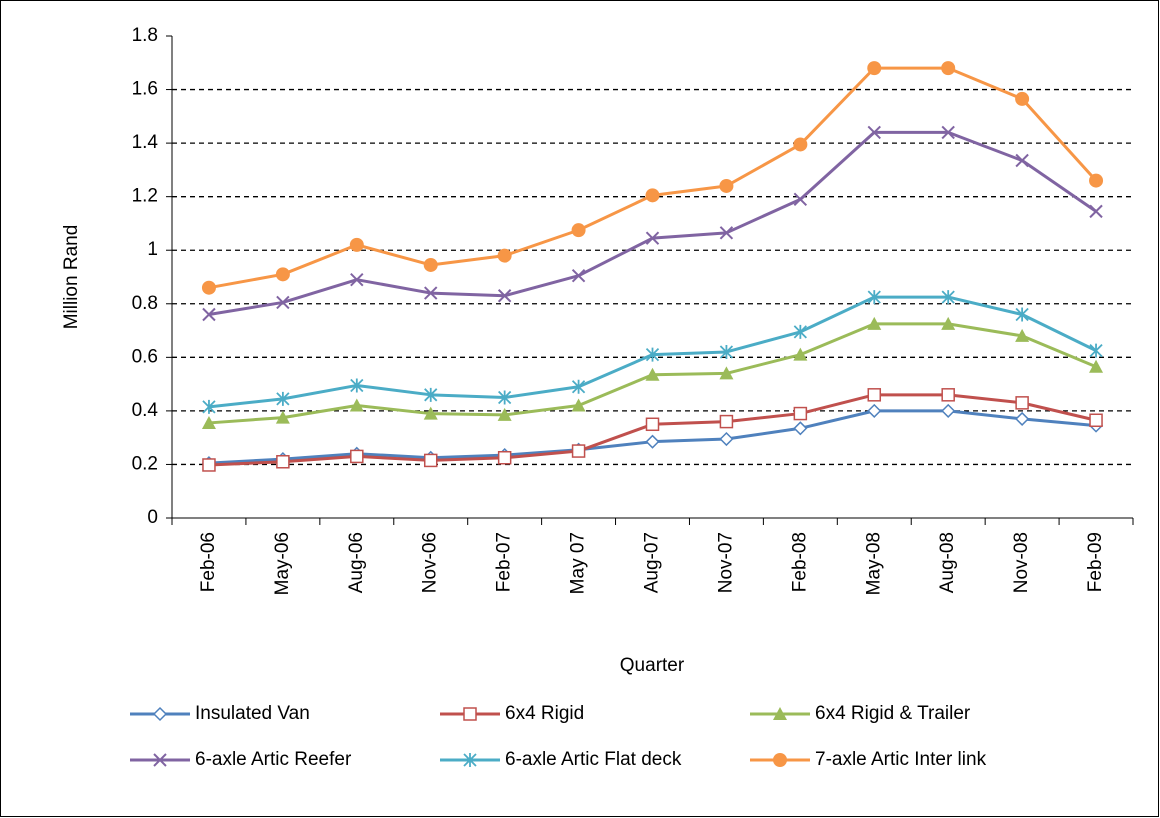 The width and height of the screenshot is (1160, 818). Describe the element at coordinates (901, 759) in the screenshot. I see `legend-label: 7-axle Artic Inter link` at that location.